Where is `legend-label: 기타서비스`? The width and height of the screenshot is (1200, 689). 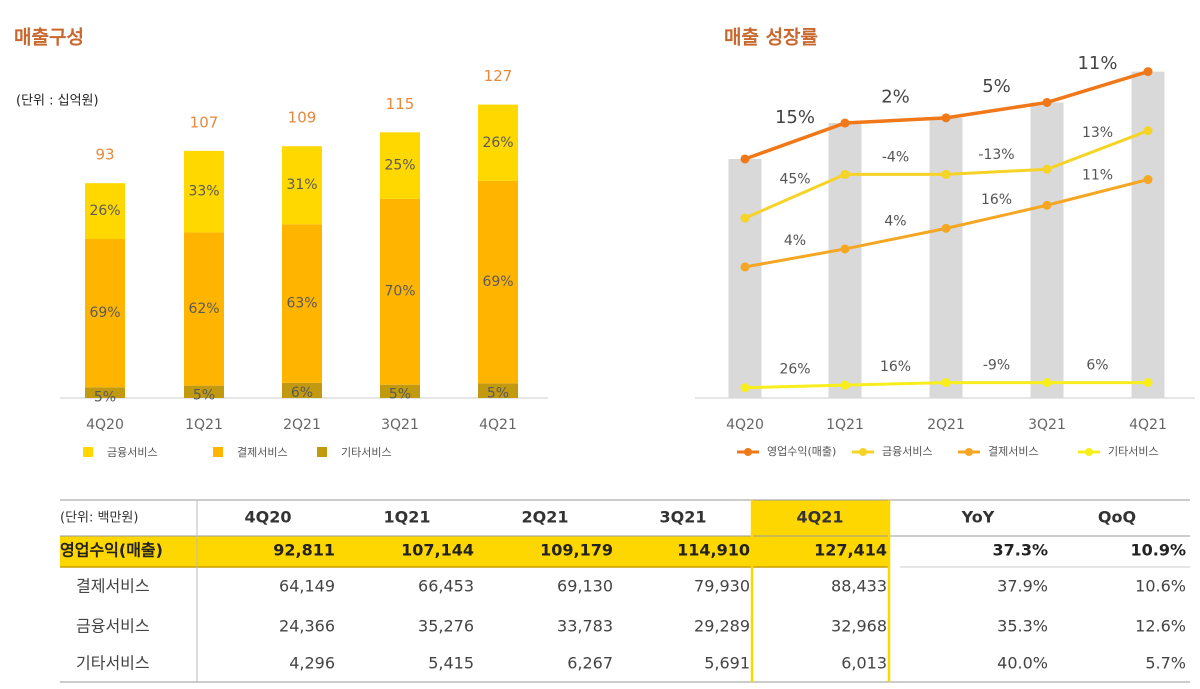
legend-label: 기타서비스 is located at coordinates (1133, 451).